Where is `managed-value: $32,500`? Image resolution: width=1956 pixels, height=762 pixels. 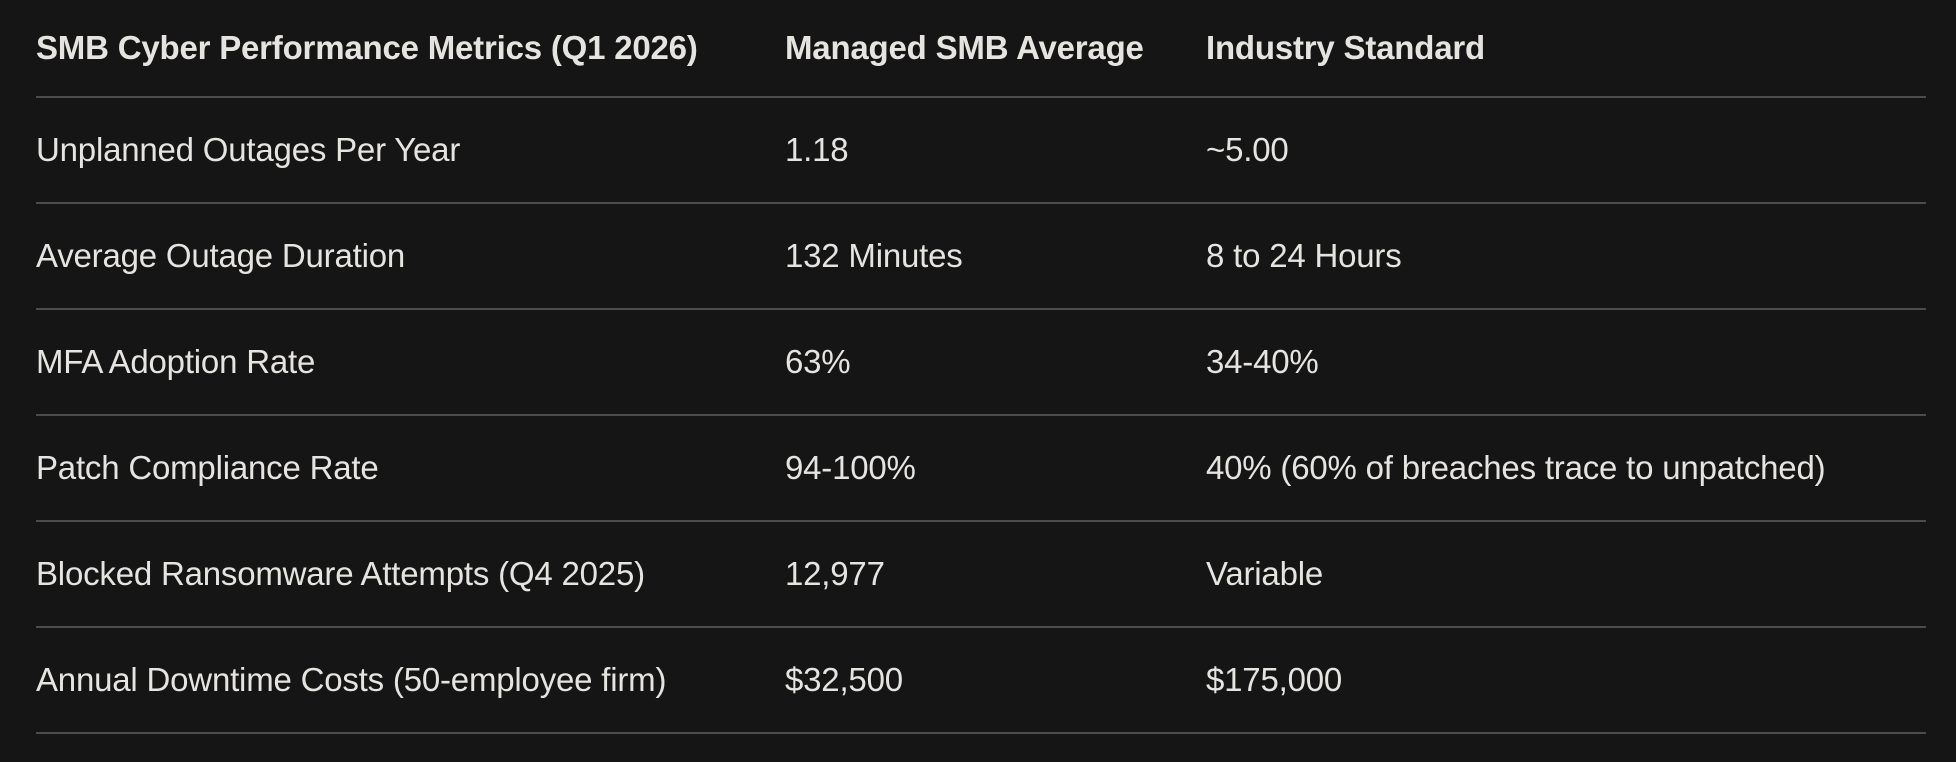 managed-value: $32,500 is located at coordinates (844, 679).